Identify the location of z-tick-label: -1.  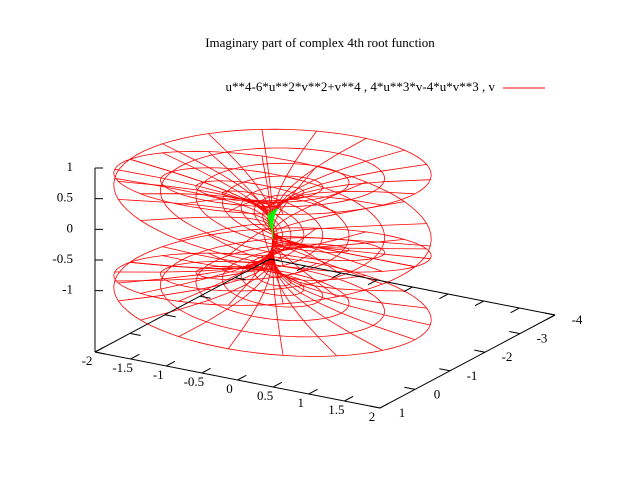
(67, 289).